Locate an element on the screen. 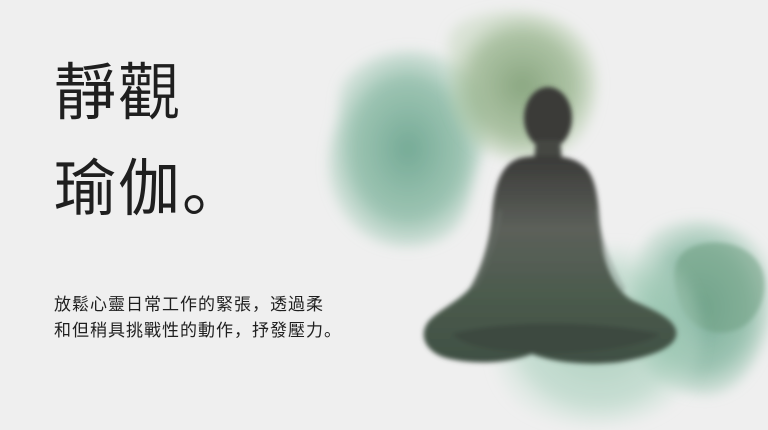 The width and height of the screenshot is (768, 430). watercolor-blob-top is located at coordinates (522, 86).